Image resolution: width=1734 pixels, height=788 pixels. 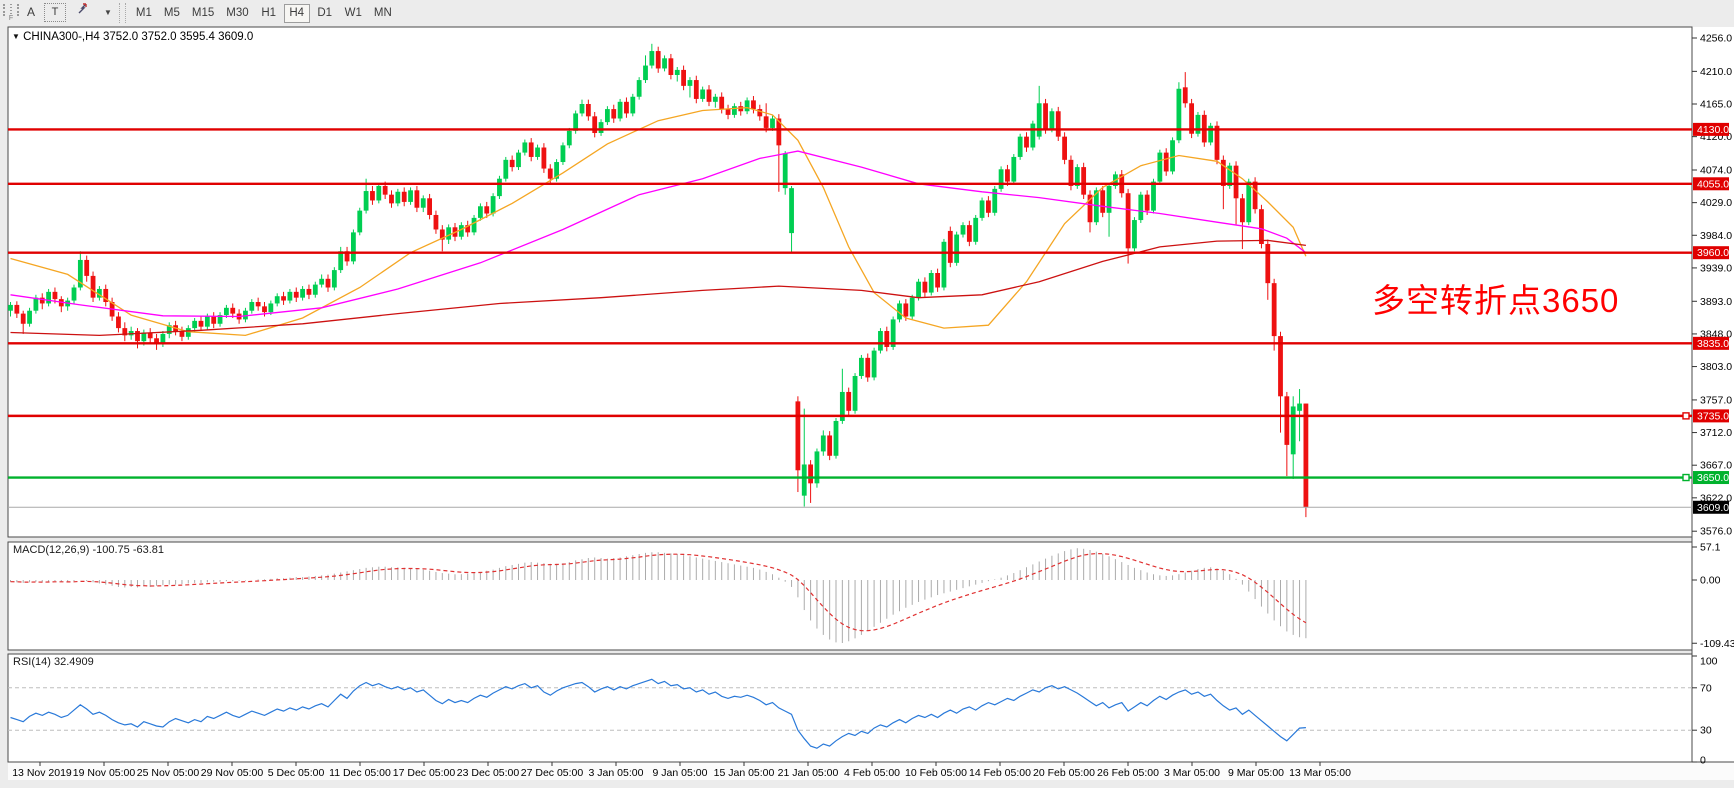 I want to click on timeframe-button-M15: M15, so click(x=203, y=13).